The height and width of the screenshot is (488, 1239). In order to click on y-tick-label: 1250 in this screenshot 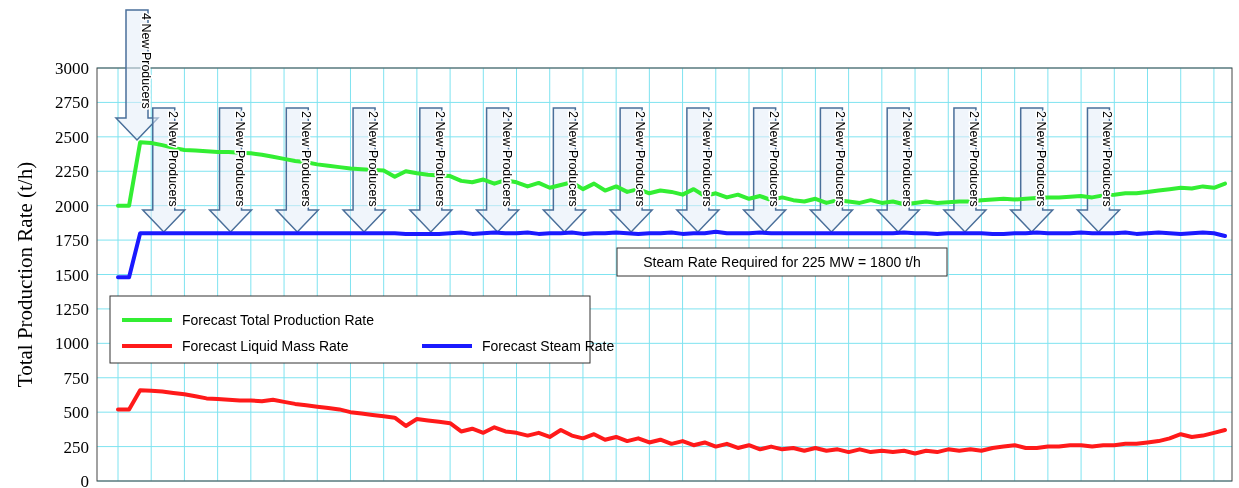, I will do `click(72, 309)`.